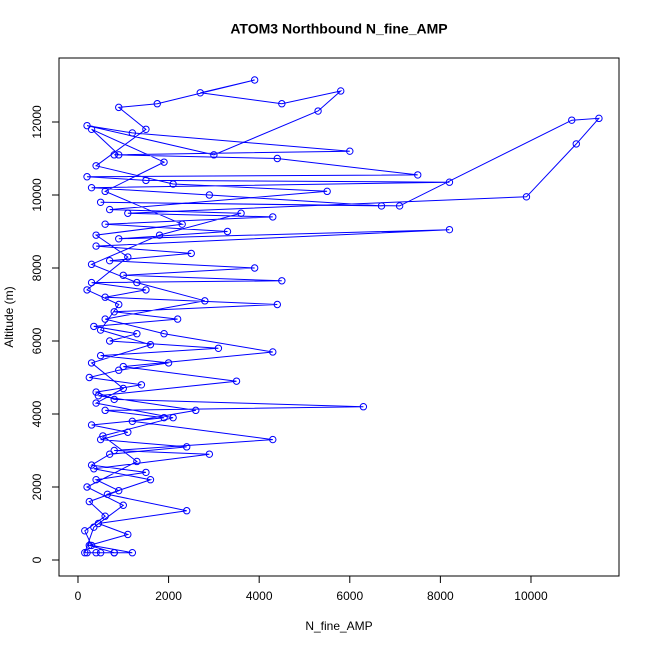 The width and height of the screenshot is (650, 650). What do you see at coordinates (531, 596) in the screenshot?
I see `x-tick-label: 10000` at bounding box center [531, 596].